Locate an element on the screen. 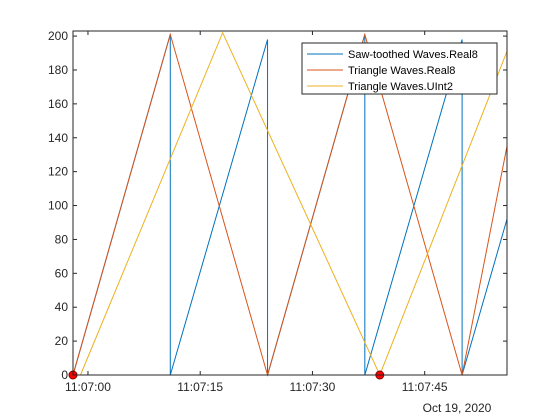 This screenshot has width=560, height=420. legend-label: Triangle Waves.Real8 is located at coordinates (401, 71).